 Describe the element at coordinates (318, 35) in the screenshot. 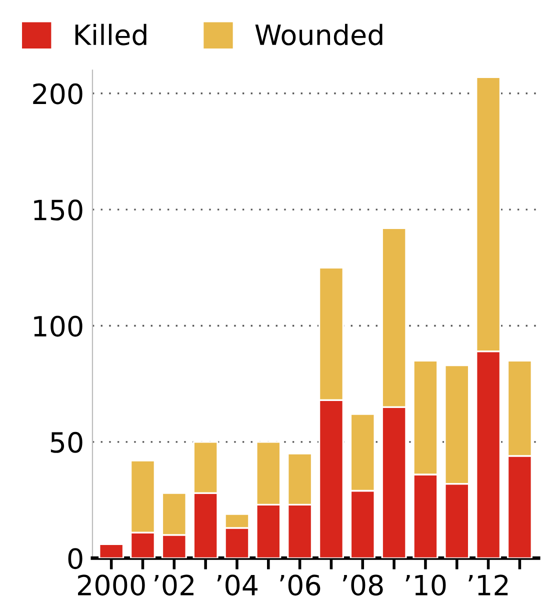

I see `legend-label: Wounded` at that location.